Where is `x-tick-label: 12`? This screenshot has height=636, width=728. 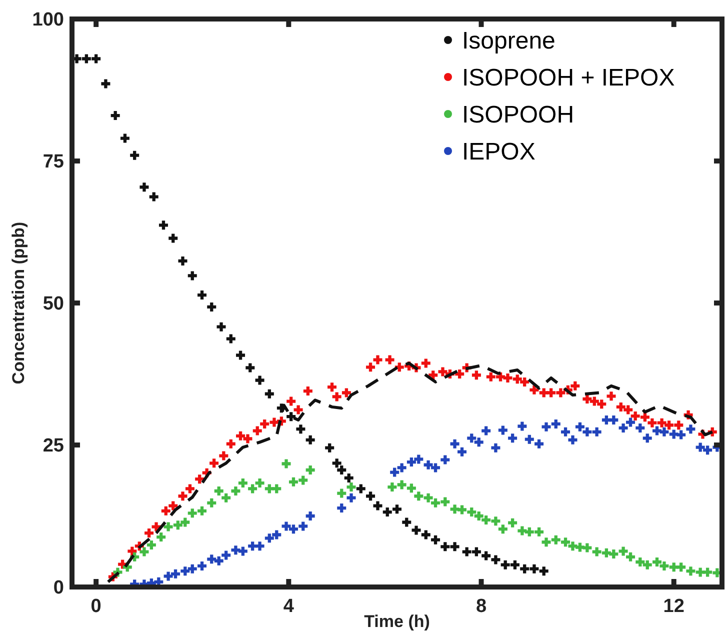
x-tick-label: 12 is located at coordinates (673, 606).